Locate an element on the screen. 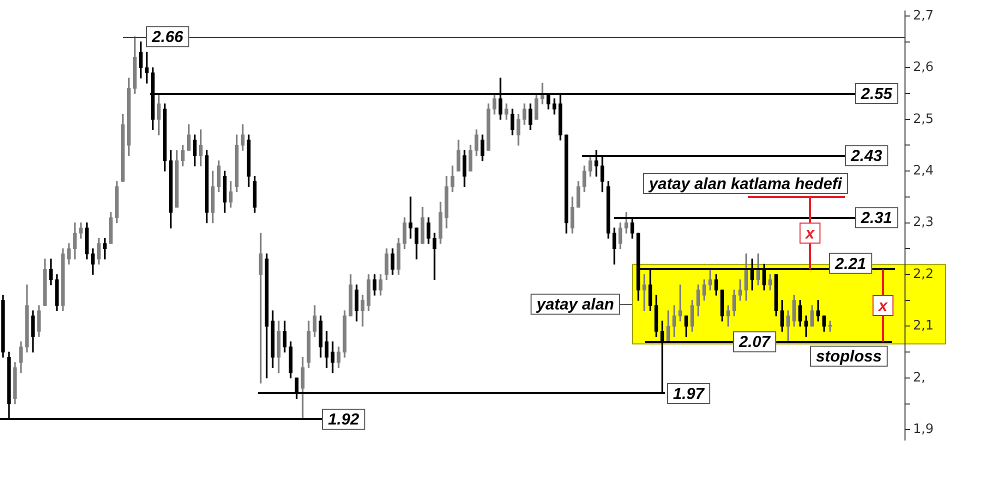  y-tick-label: 2,7 is located at coordinates (923, 16).